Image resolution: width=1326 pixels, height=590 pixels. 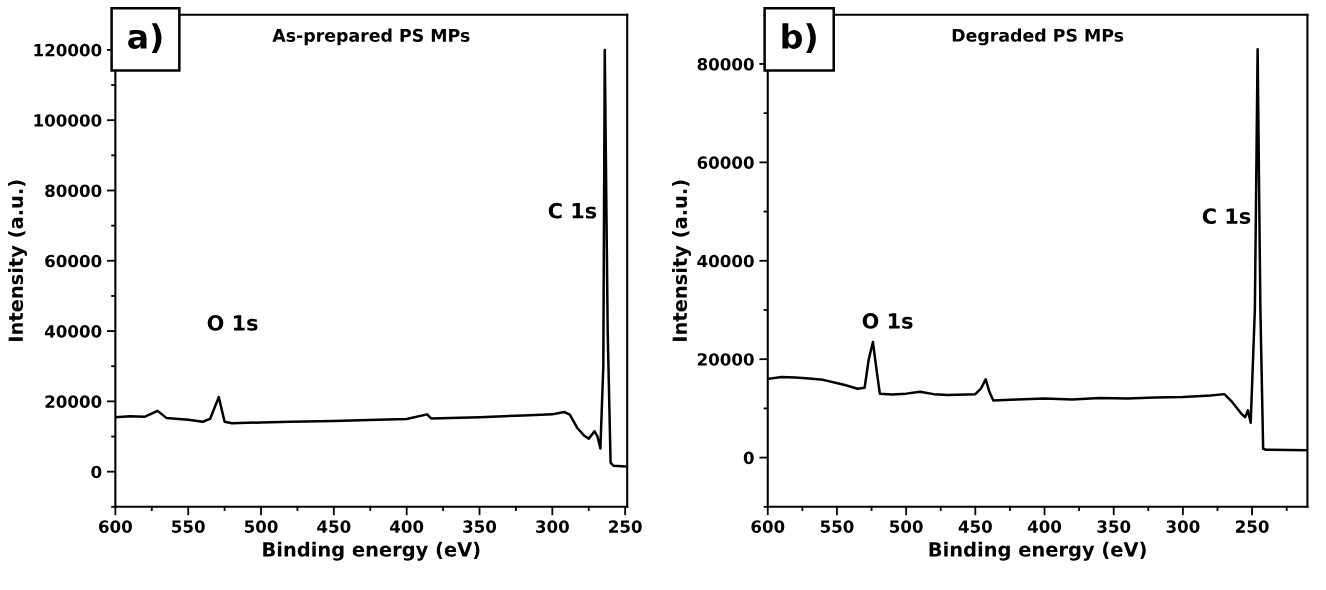 I want to click on annotation: b), so click(x=799, y=38).